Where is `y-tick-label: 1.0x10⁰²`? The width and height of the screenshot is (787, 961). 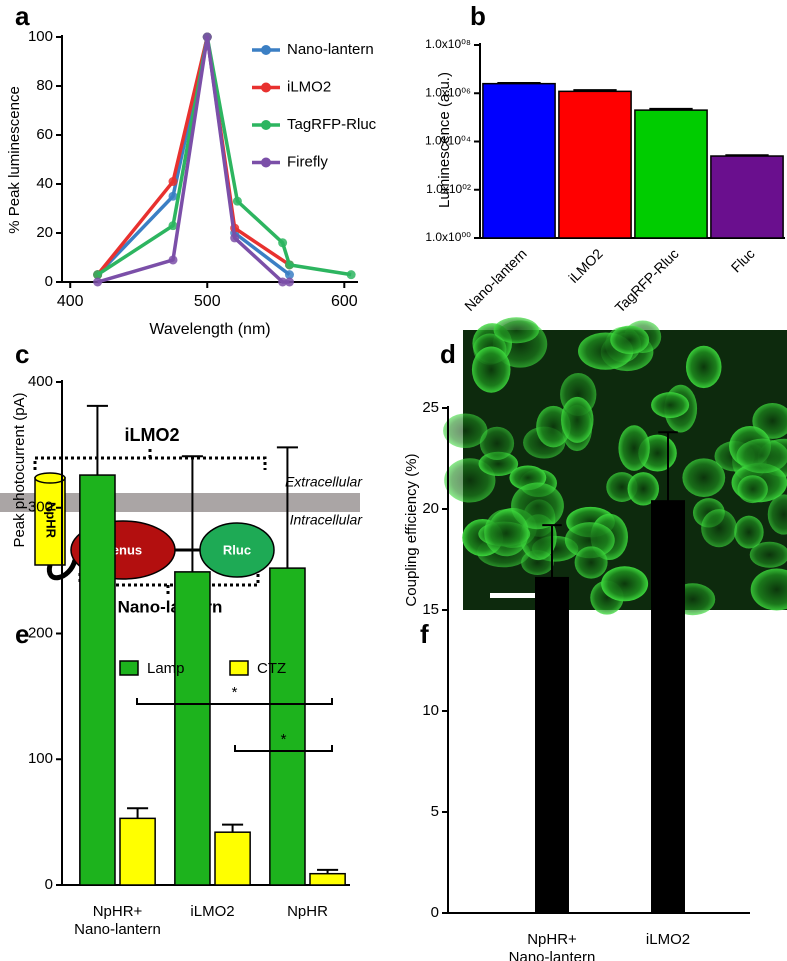 y-tick-label: 1.0x10⁰² is located at coordinates (448, 189).